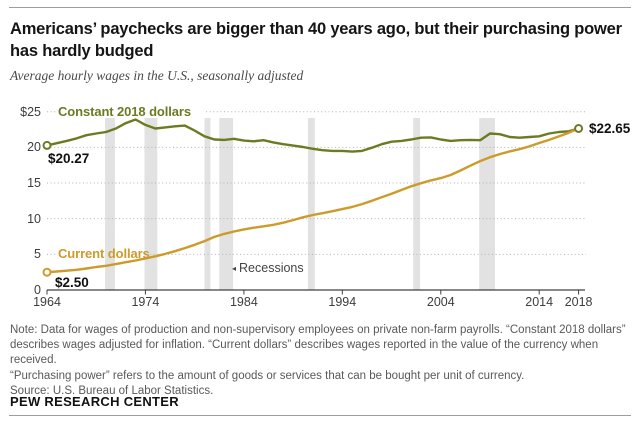  I want to click on y-axis-tick-label: 15, so click(34, 183).